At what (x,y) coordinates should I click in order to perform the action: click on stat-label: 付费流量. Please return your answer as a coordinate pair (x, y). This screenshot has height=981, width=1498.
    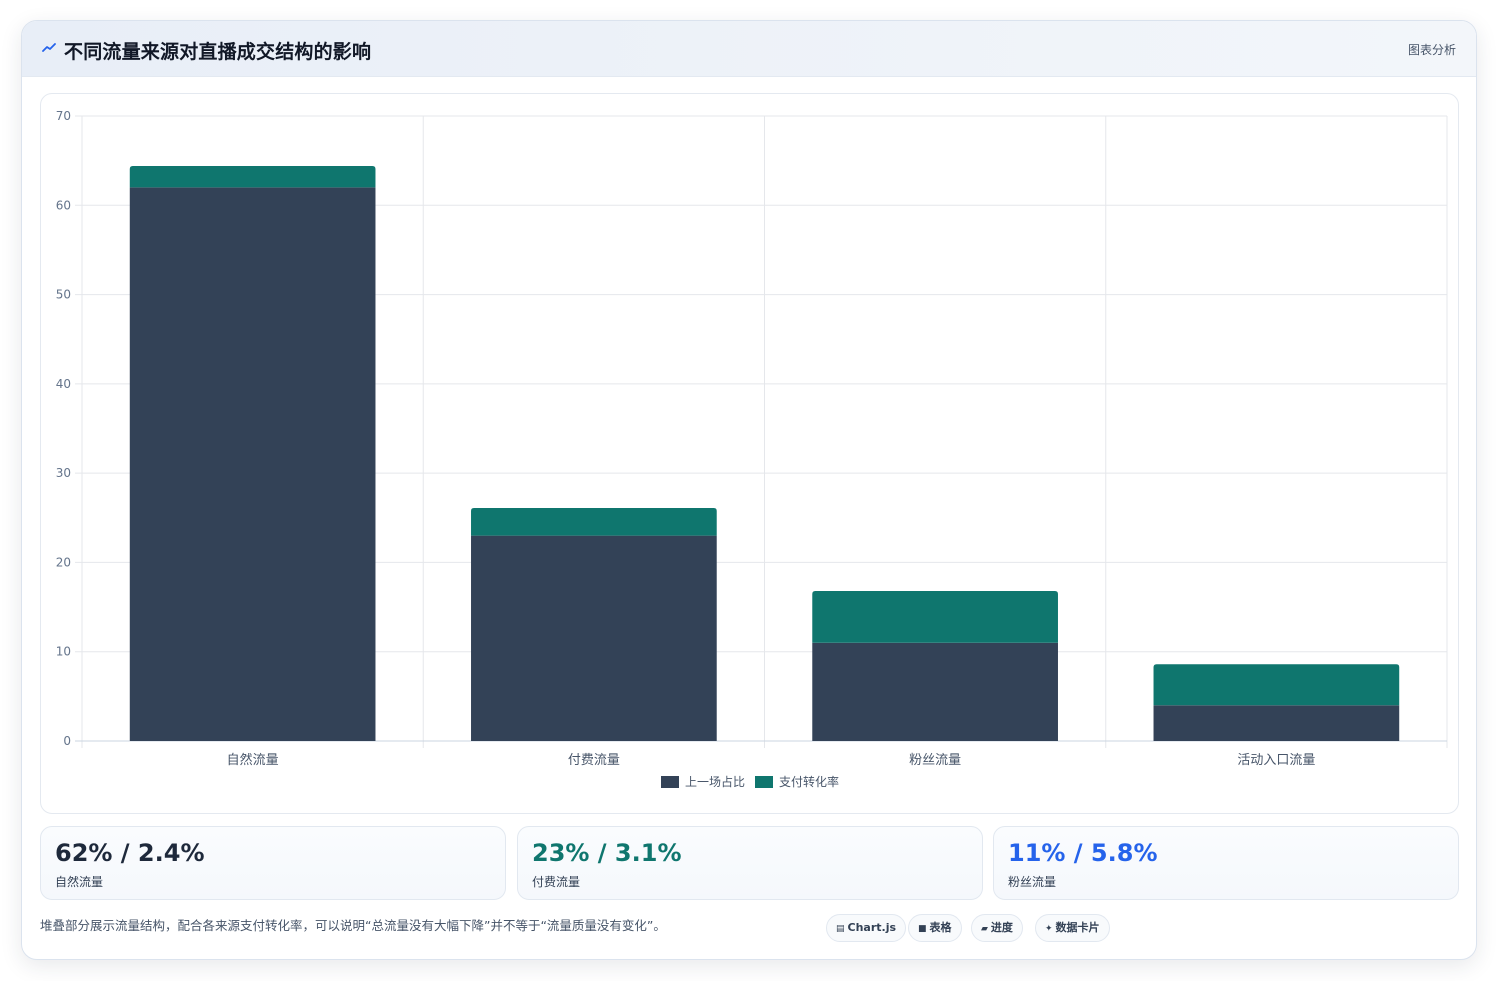
    Looking at the image, I should click on (556, 882).